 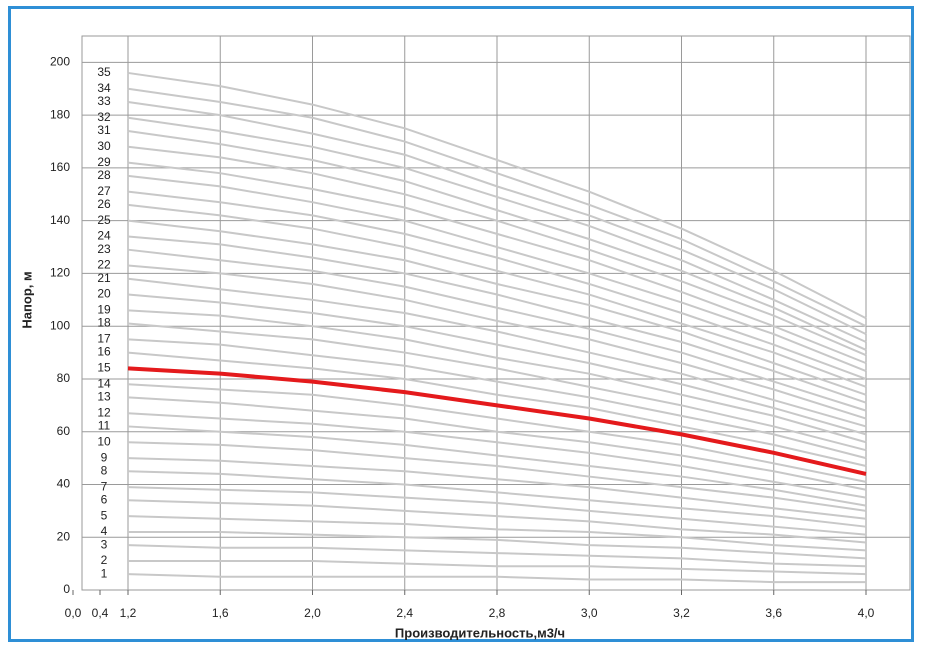 I want to click on series-label: 1, so click(x=104, y=573).